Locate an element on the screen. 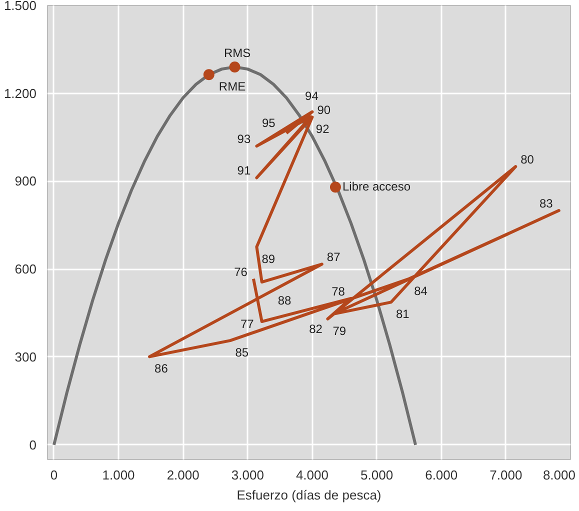 The width and height of the screenshot is (579, 511). annotation: RME is located at coordinates (232, 87).